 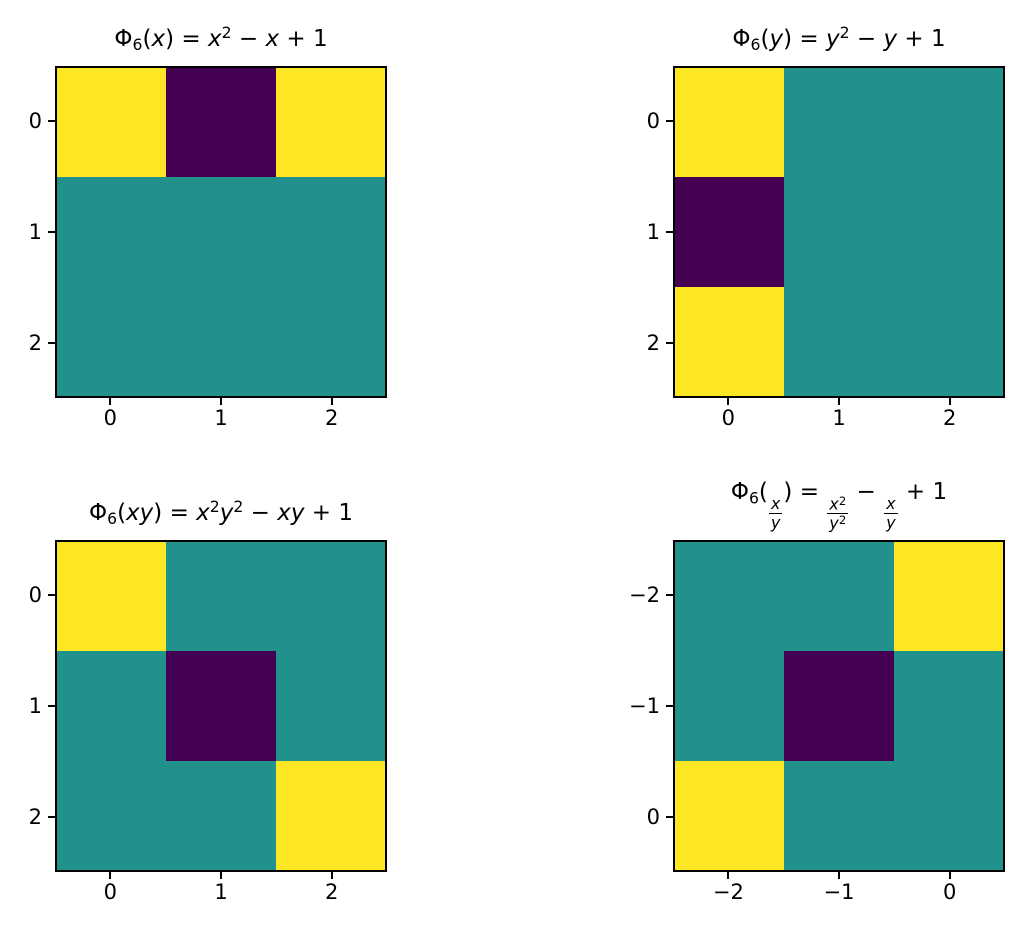 What do you see at coordinates (221, 39) in the screenshot?
I see `subplot1-title: Φ6(x) = x2 − x + 1` at bounding box center [221, 39].